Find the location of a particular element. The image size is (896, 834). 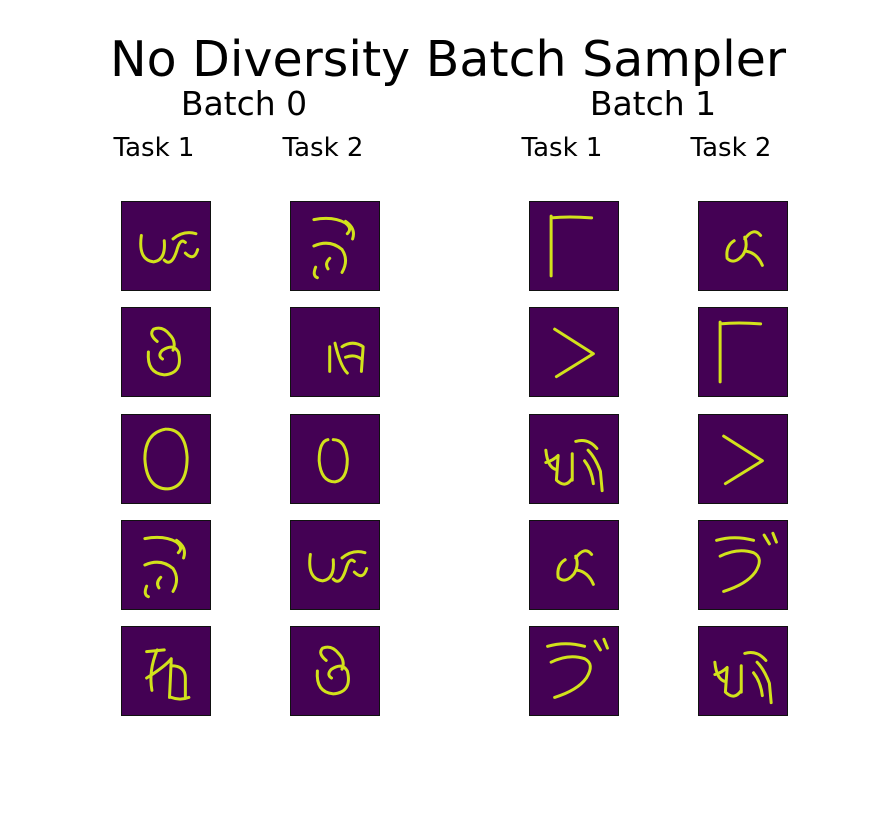

glyph-char-g is located at coordinates (333, 461).